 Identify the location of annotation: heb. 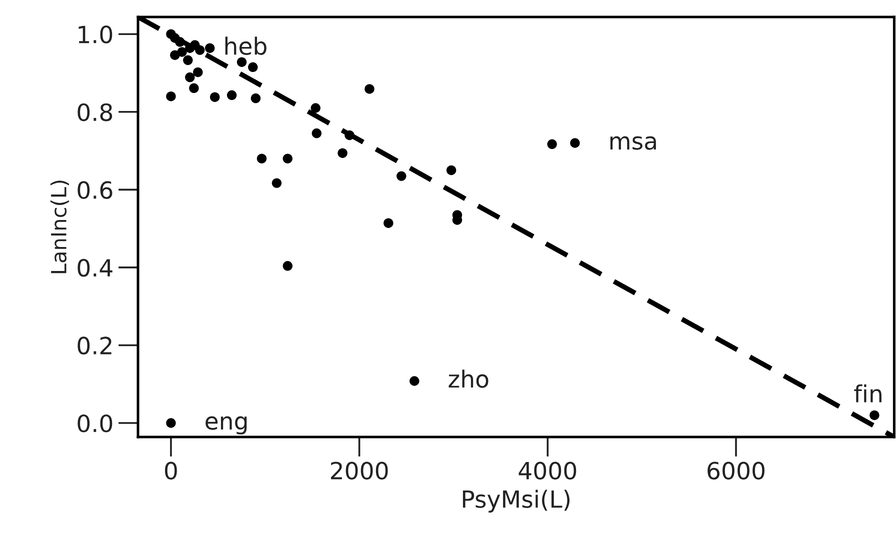
(245, 45).